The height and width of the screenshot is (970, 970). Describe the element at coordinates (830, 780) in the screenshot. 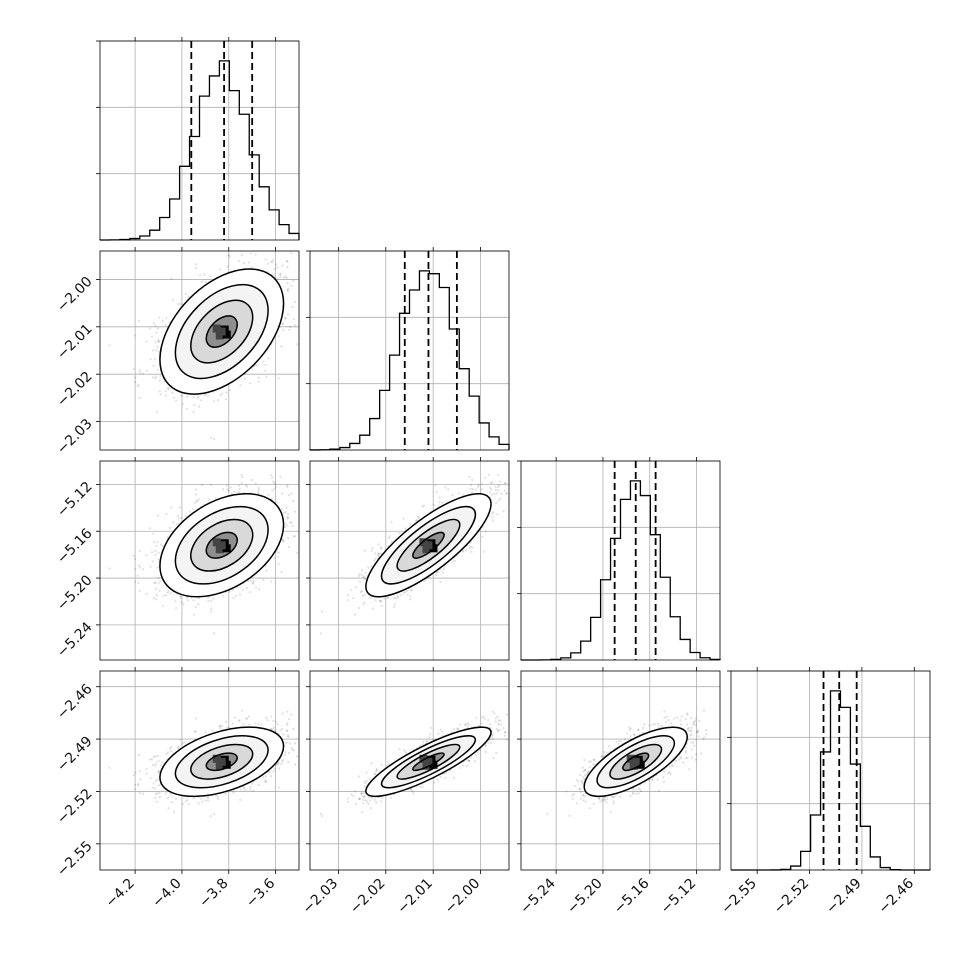

I see `histogram-step-line` at that location.